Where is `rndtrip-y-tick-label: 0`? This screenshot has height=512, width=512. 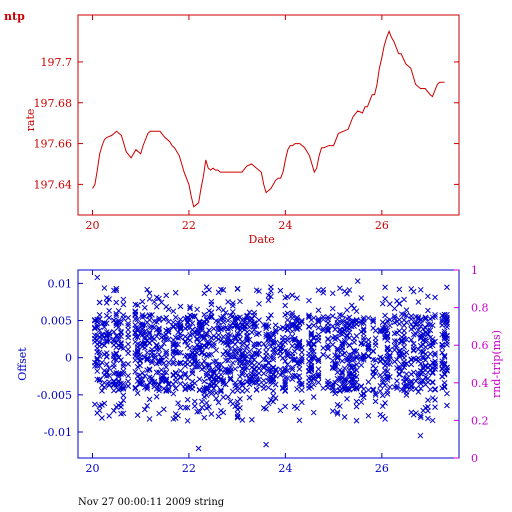
rndtrip-y-tick-label: 0 is located at coordinates (474, 458).